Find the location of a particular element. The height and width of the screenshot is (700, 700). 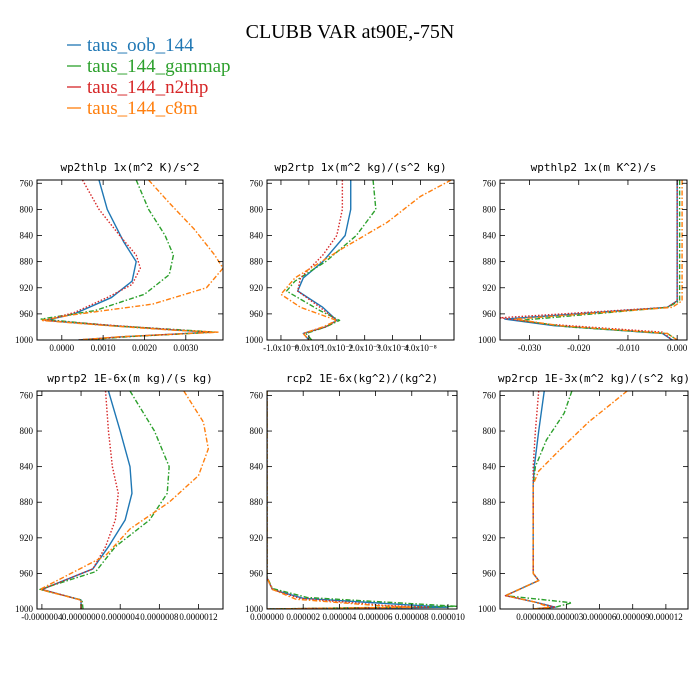

x-tick-label: 3.0x10⁻⁸ is located at coordinates (392, 348).